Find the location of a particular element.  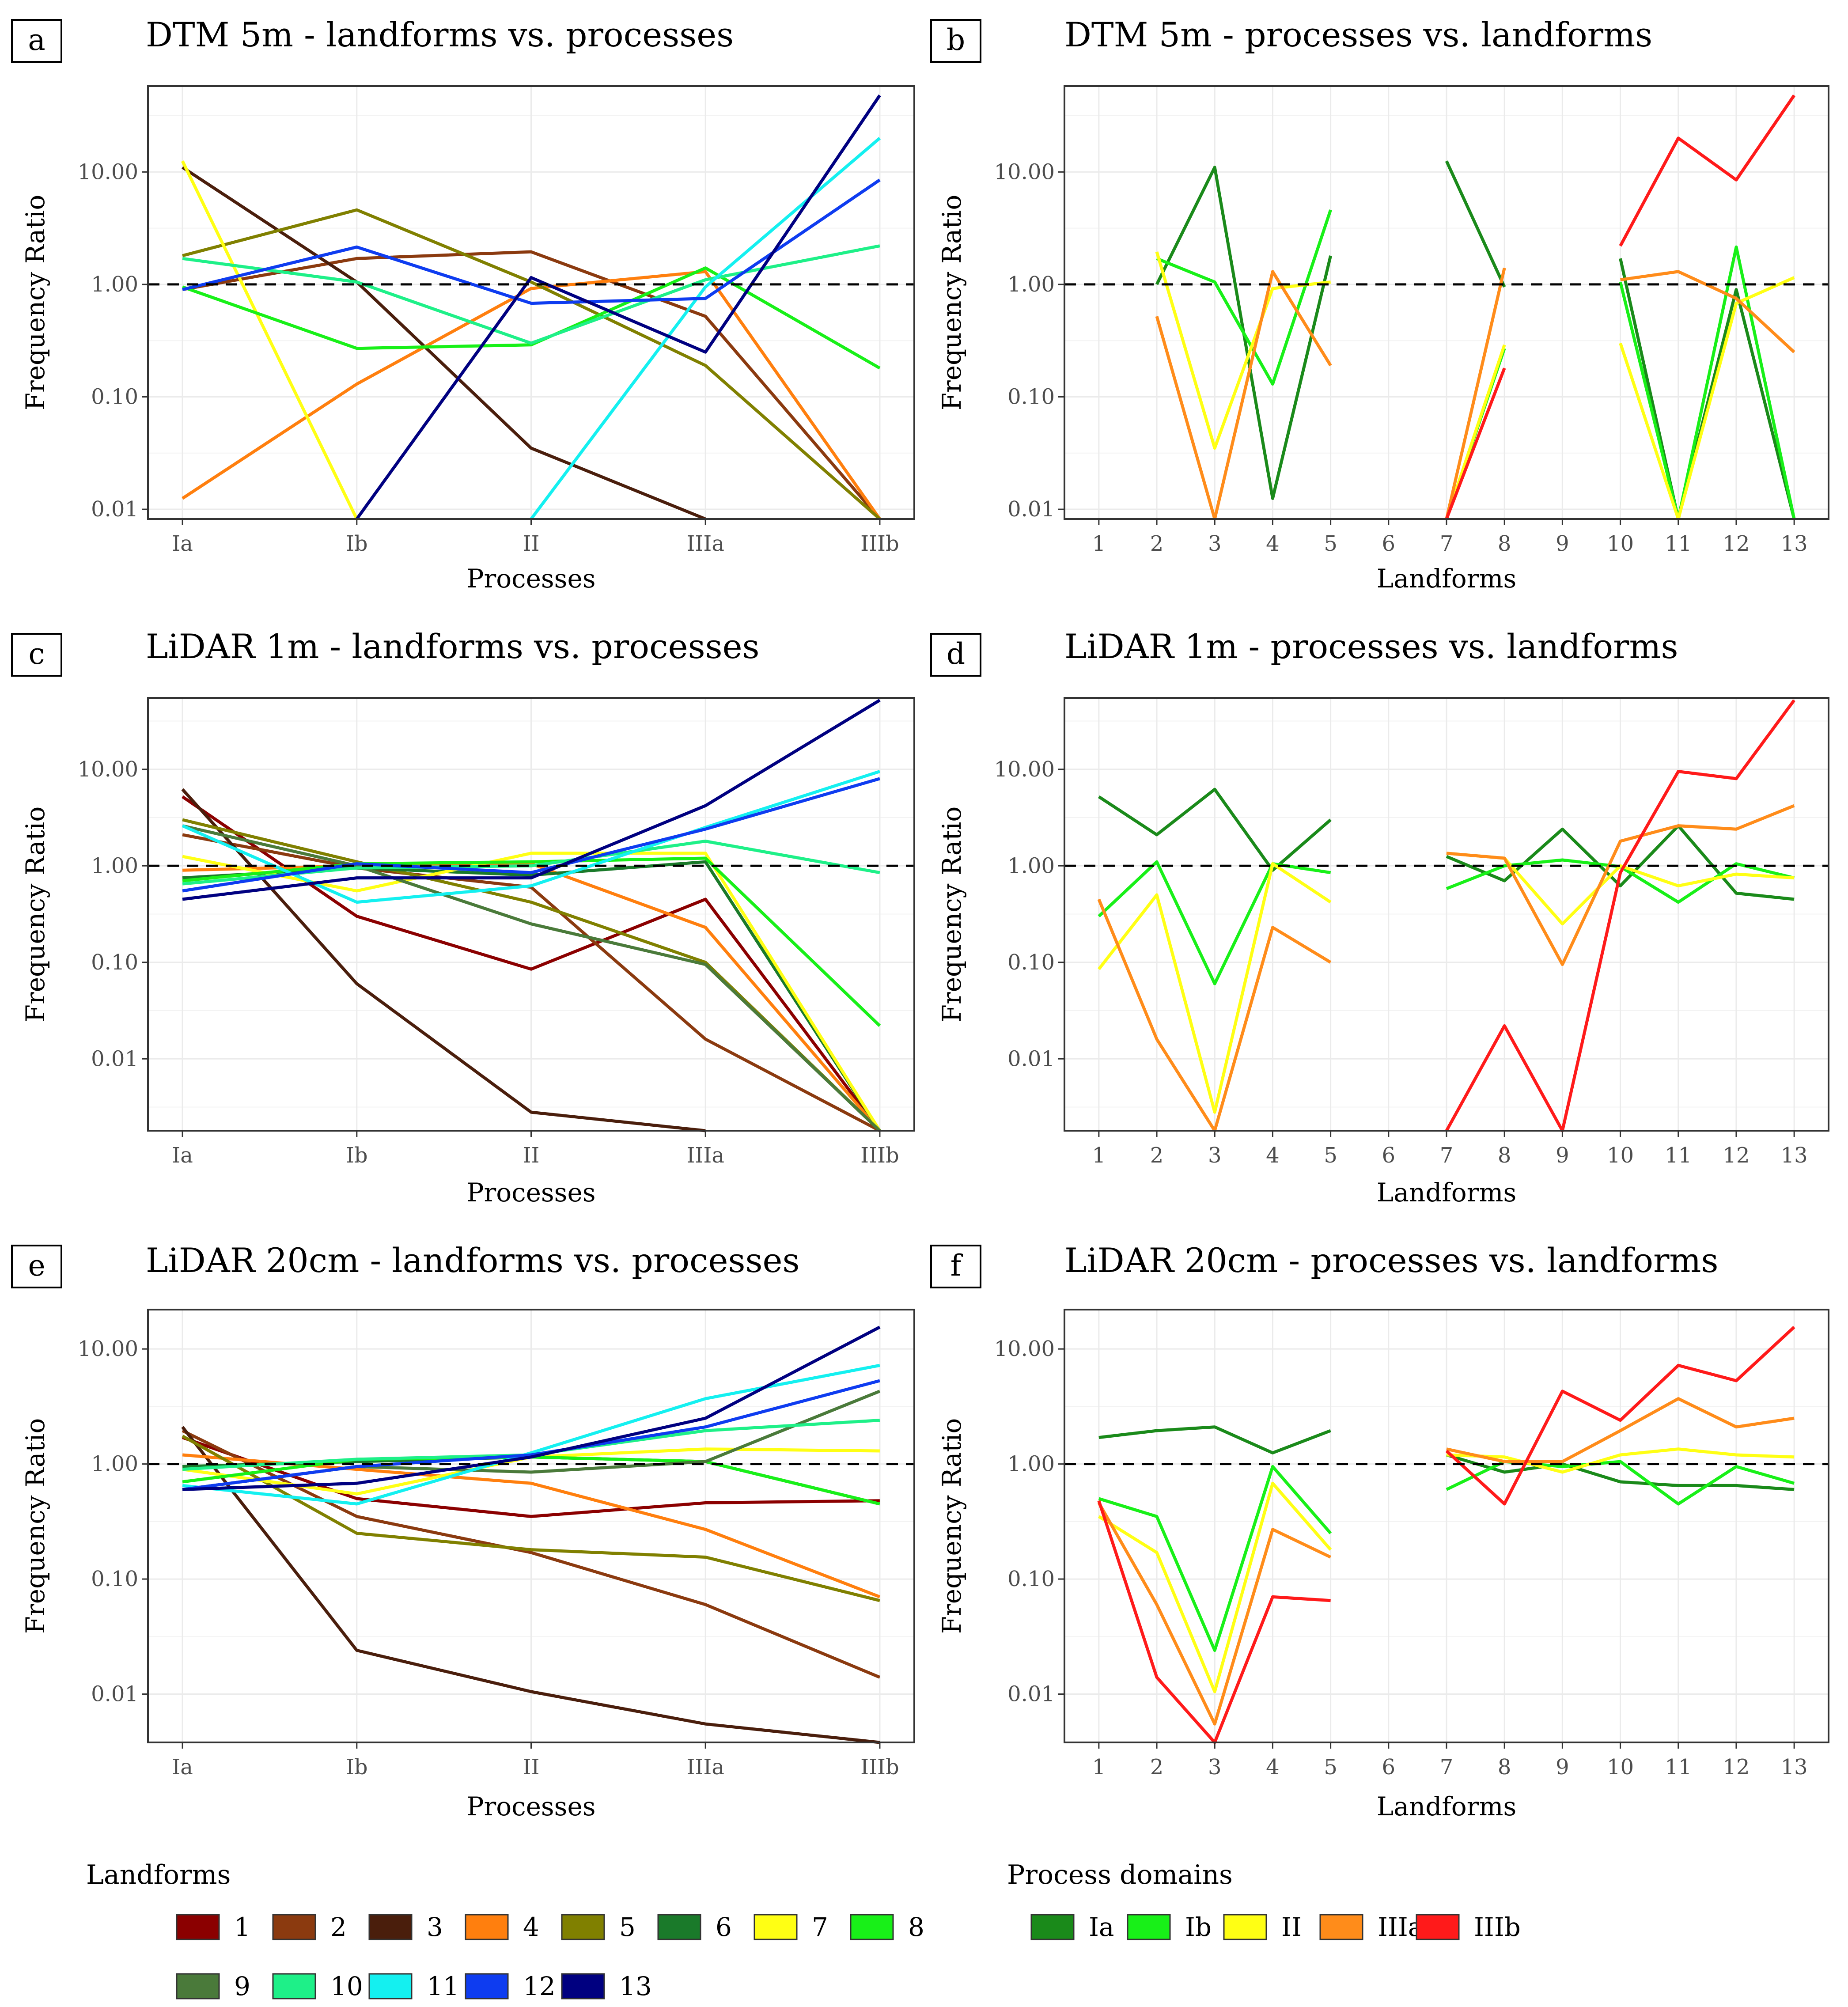

x-tick-label: 9 is located at coordinates (1562, 543).